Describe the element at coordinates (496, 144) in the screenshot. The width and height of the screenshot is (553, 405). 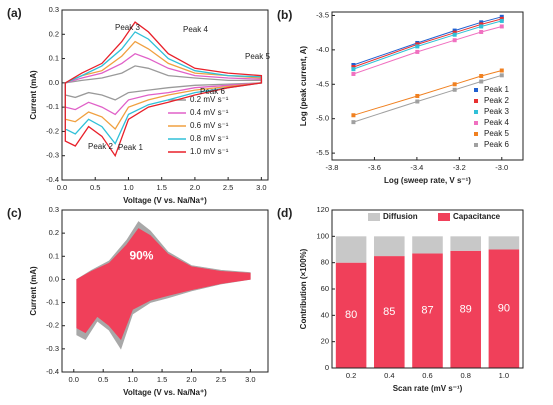
I see `legend-label: Peak 6` at that location.